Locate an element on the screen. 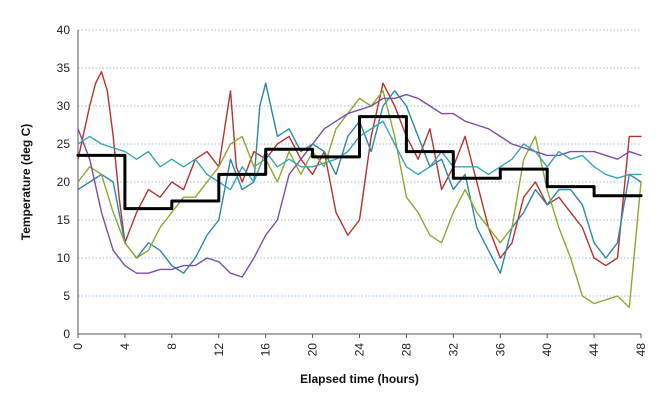  x-tick-label: 44 is located at coordinates (594, 350).